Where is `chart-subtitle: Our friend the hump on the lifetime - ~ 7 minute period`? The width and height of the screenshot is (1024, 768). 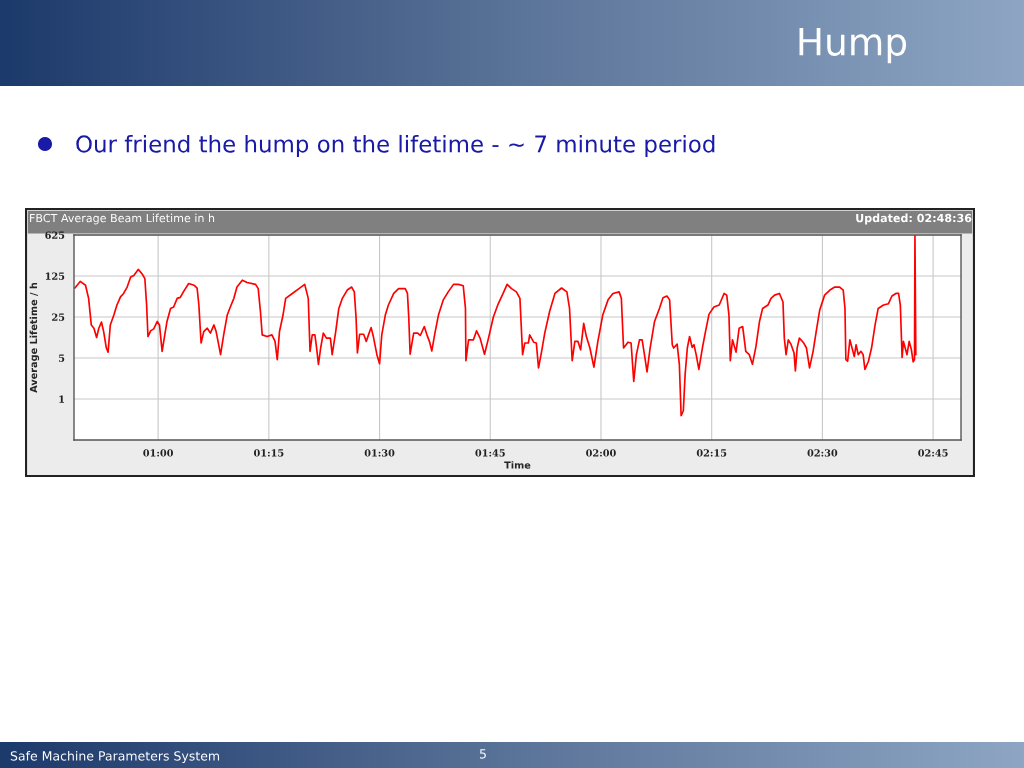
chart-subtitle: Our friend the hump on the lifetime - ~ 7 minute period is located at coordinates (395, 146).